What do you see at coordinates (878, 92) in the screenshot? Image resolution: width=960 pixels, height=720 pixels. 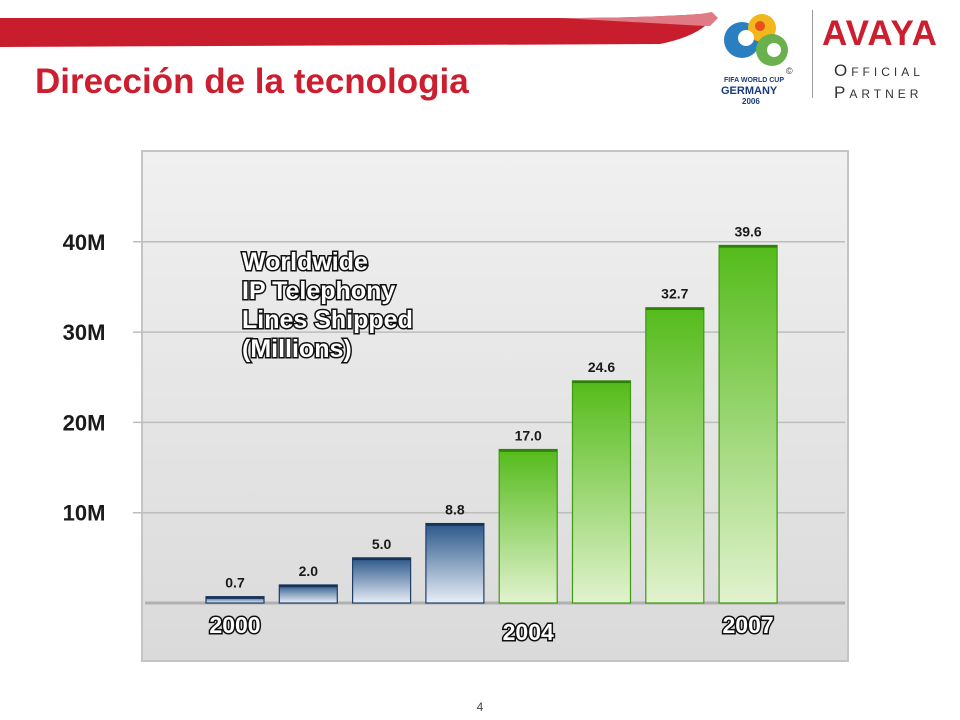 I see `partner-label-line2: Partner` at bounding box center [878, 92].